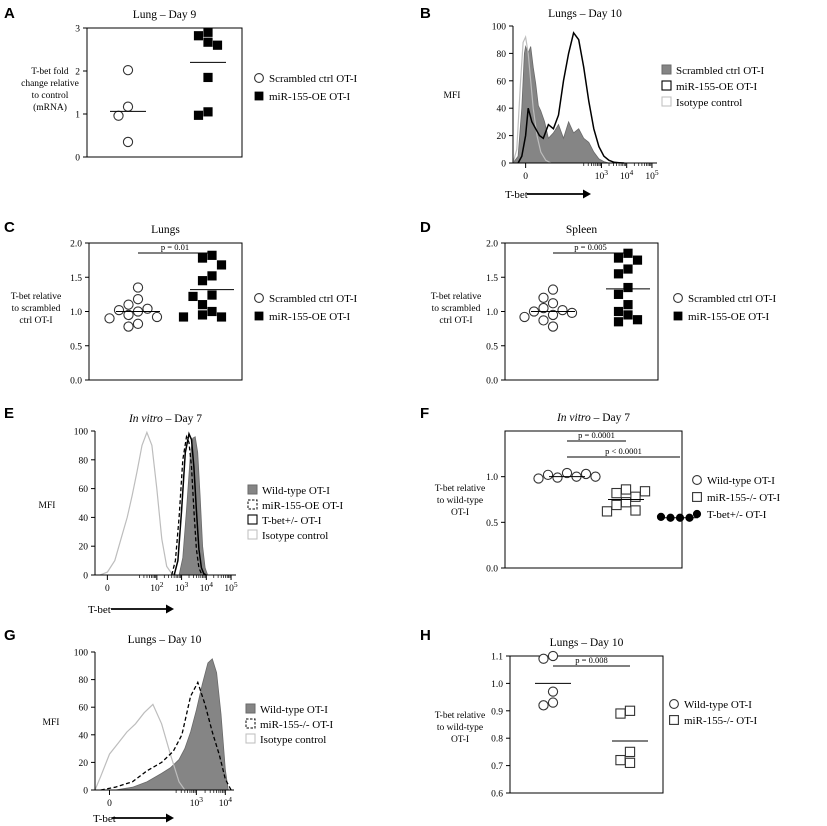 This screenshot has width=827, height=826. Describe the element at coordinates (456, 297) in the screenshot. I see `y-axis-label: T-bet relative` at that location.